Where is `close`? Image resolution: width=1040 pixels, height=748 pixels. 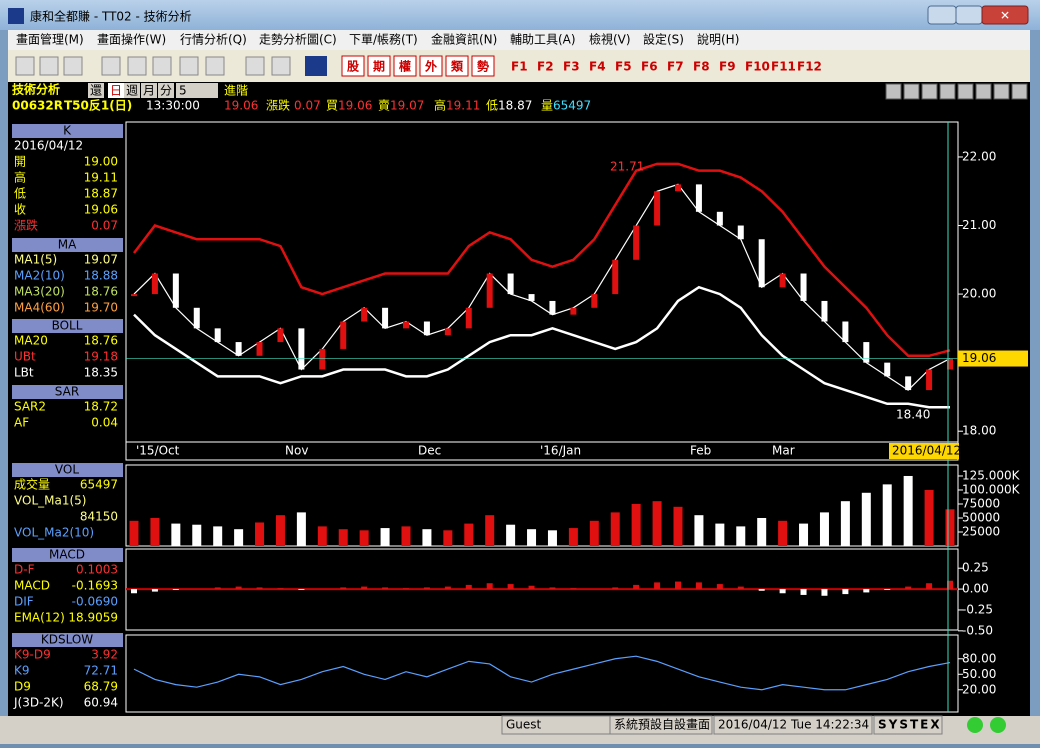
close is located at coordinates (1005, 15).